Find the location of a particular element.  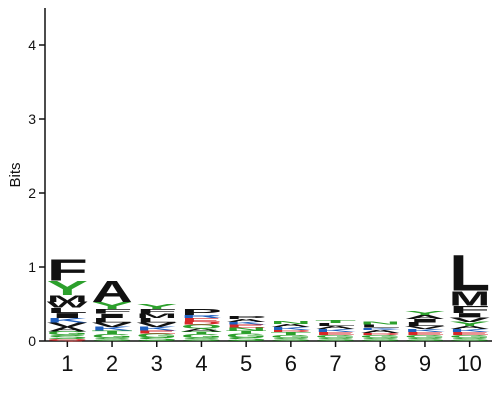

y-tick-label: 2 is located at coordinates (32, 193).